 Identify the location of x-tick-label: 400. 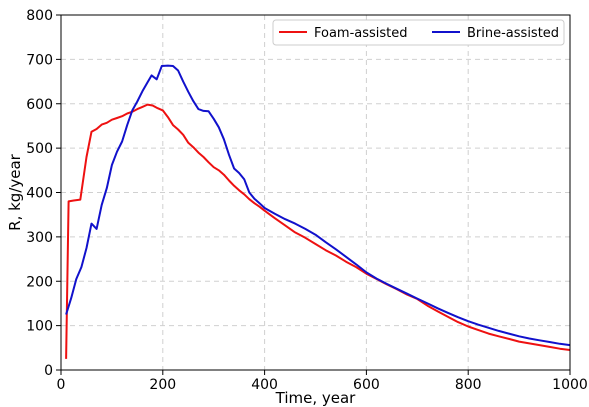
(264, 385).